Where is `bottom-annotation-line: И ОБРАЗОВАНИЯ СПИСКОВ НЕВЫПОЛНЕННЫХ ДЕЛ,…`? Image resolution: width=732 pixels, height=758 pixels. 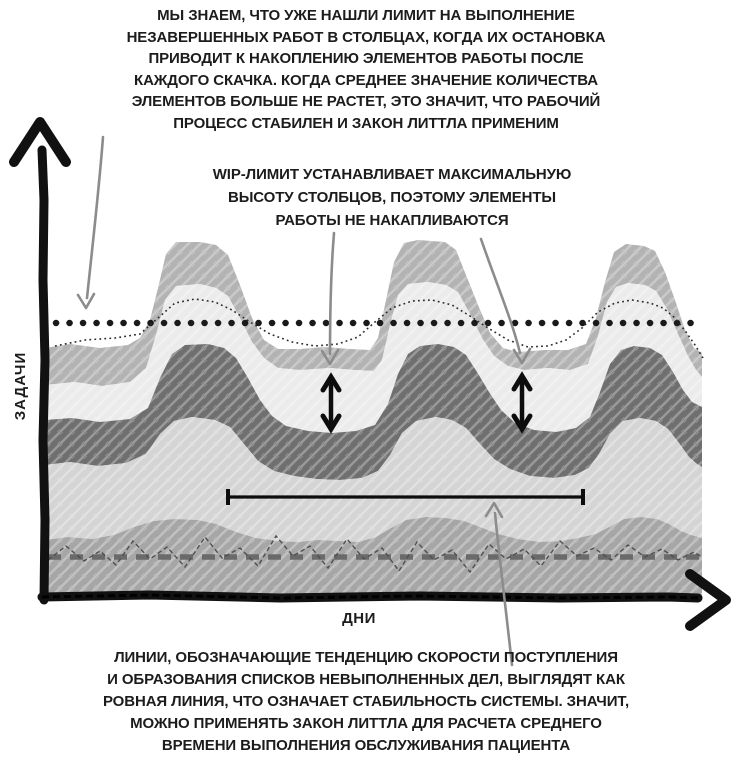
bottom-annotation-line: И ОБРАЗОВАНИЯ СПИСКОВ НЕВЫПОЛНЕННЫХ ДЕЛ,… is located at coordinates (366, 679).